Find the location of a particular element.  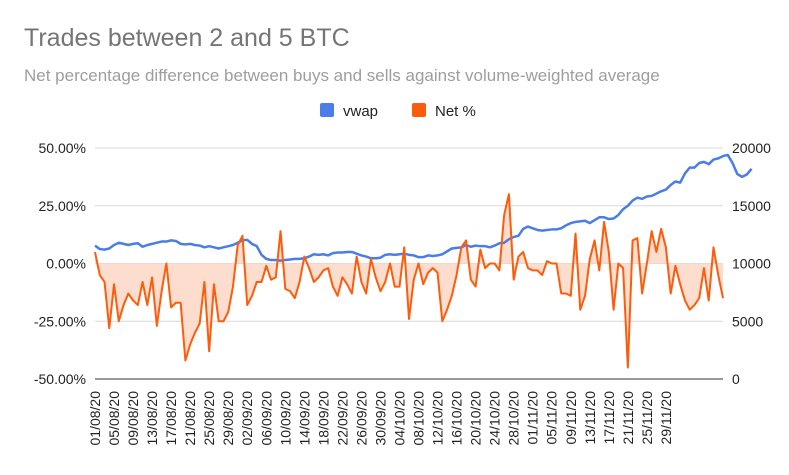

x-tick-label: 28/10/20 is located at coordinates (514, 418).